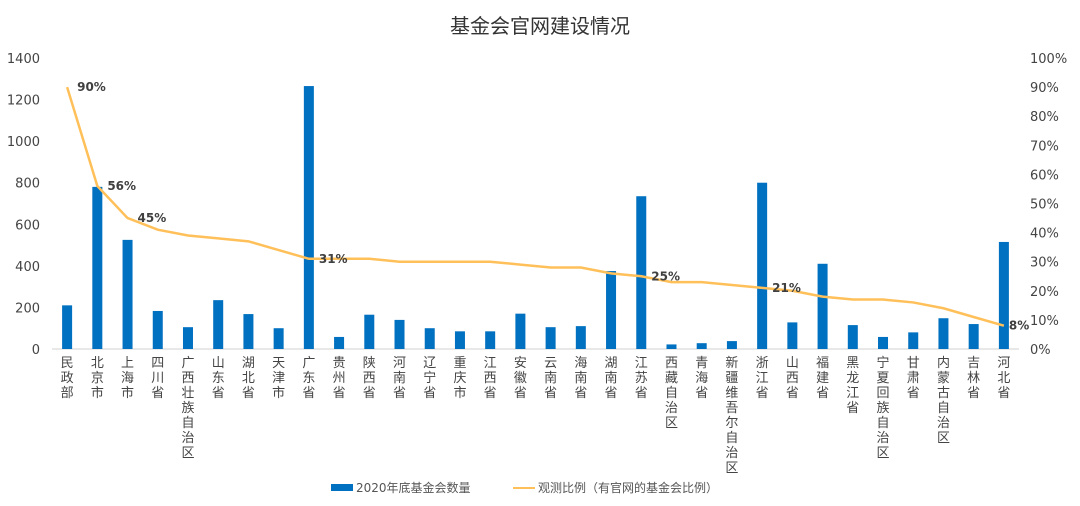 The image size is (1080, 506). I want to click on data-label: 25%, so click(665, 276).